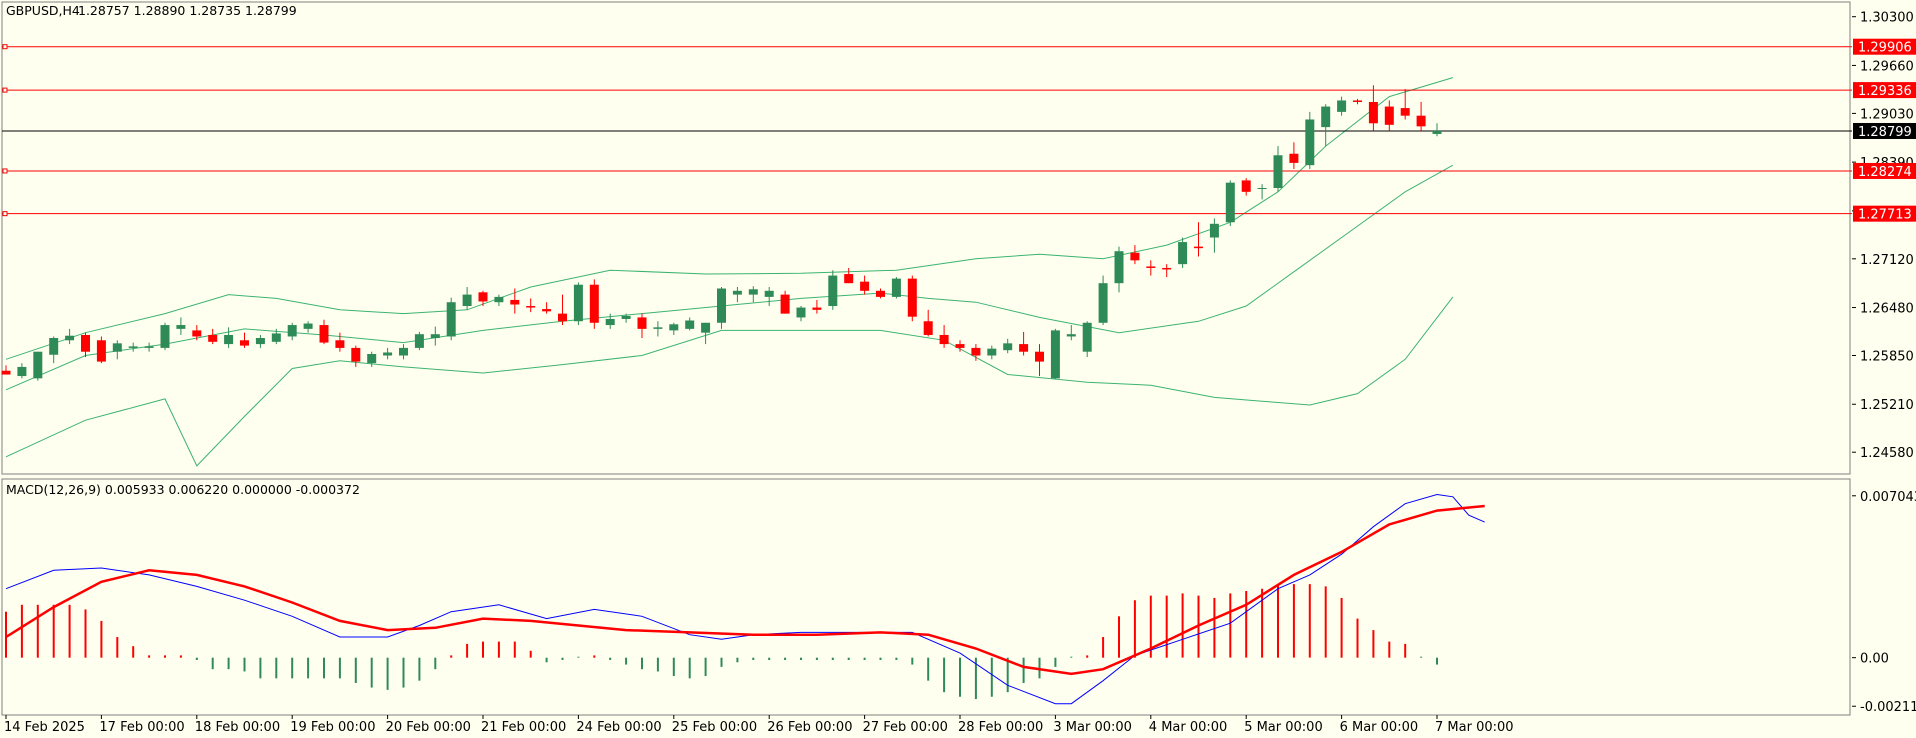 Image resolution: width=1916 pixels, height=738 pixels. Describe the element at coordinates (44, 727) in the screenshot. I see `time-tick-label: 14 Feb 2025` at that location.